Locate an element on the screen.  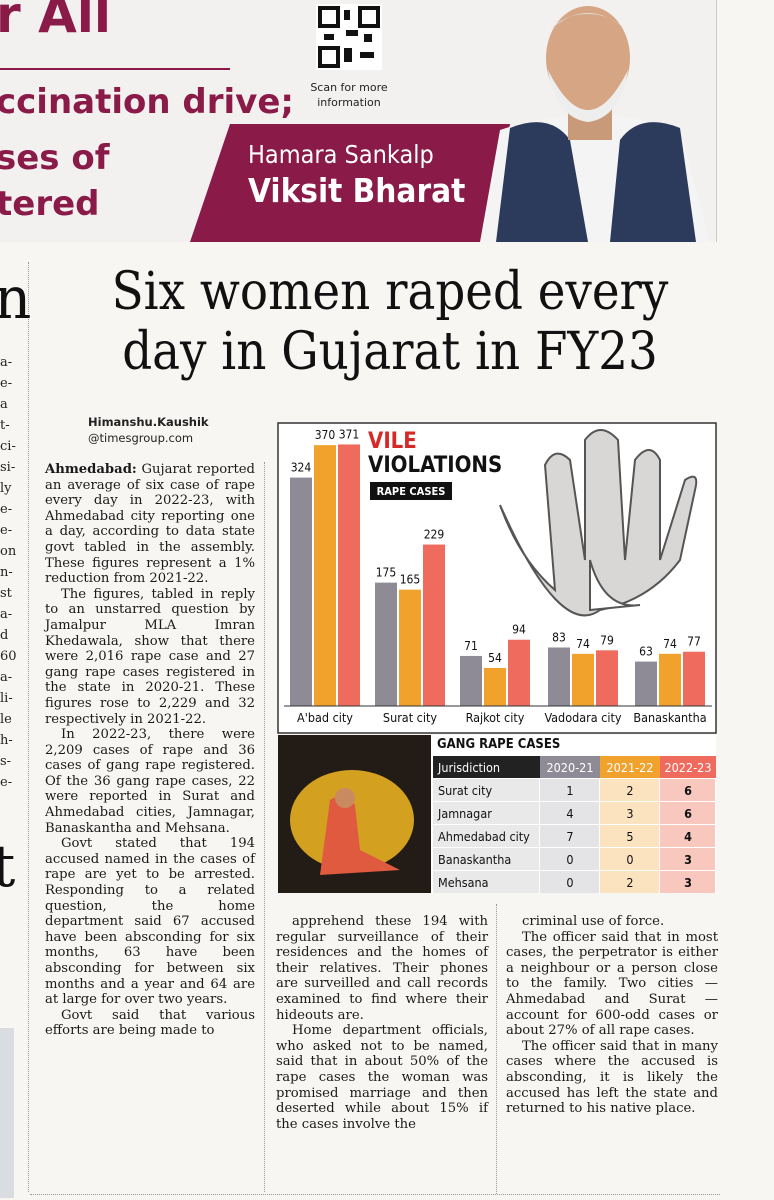
qr-caption-line: information is located at coordinates (349, 102).